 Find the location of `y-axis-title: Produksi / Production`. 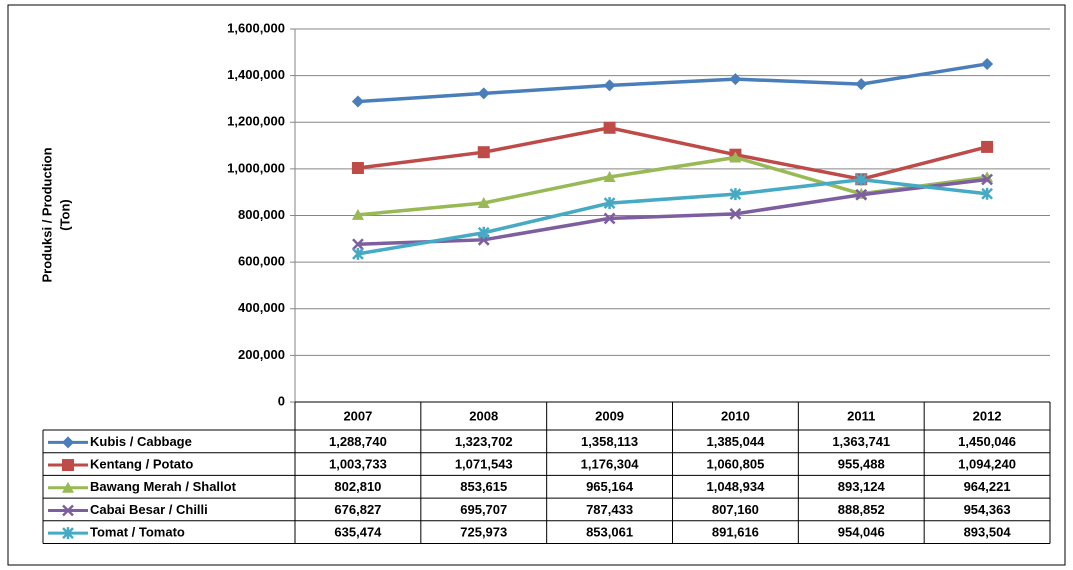

y-axis-title: Produksi / Production is located at coordinates (46, 214).